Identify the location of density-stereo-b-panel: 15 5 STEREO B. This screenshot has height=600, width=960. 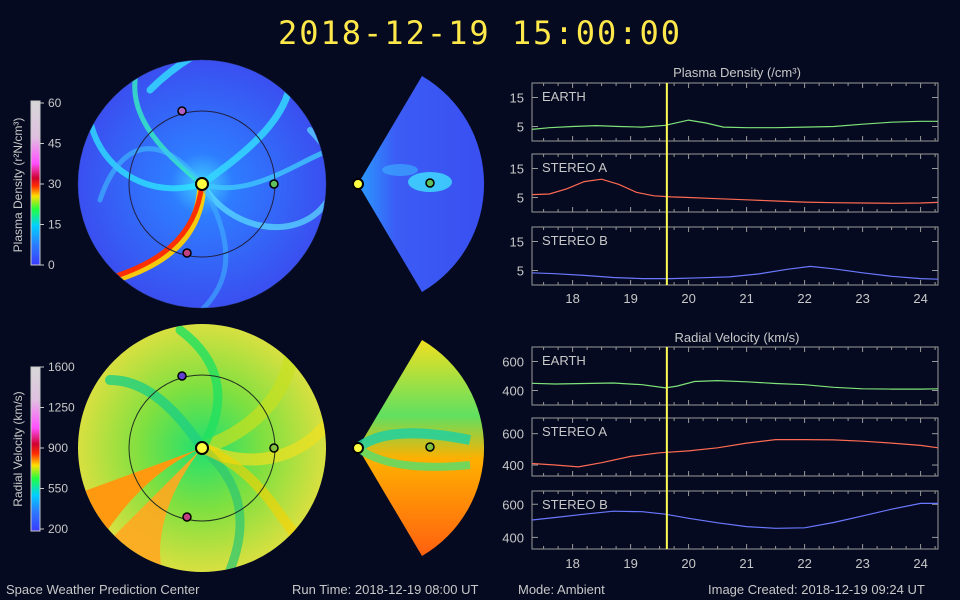
(724, 256).